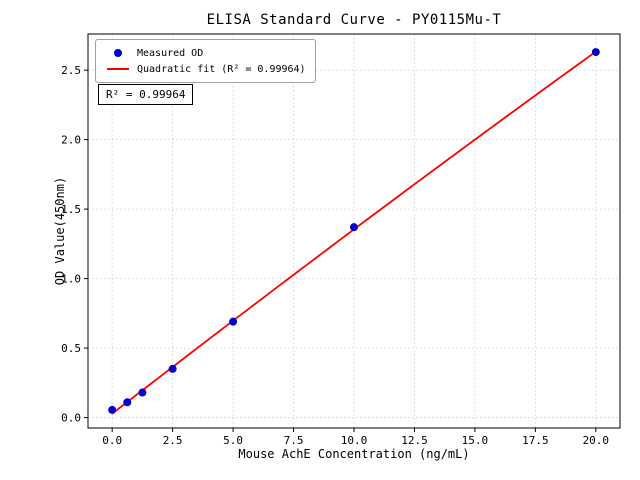  Describe the element at coordinates (596, 440) in the screenshot. I see `x-tick-label: 20.0` at that location.